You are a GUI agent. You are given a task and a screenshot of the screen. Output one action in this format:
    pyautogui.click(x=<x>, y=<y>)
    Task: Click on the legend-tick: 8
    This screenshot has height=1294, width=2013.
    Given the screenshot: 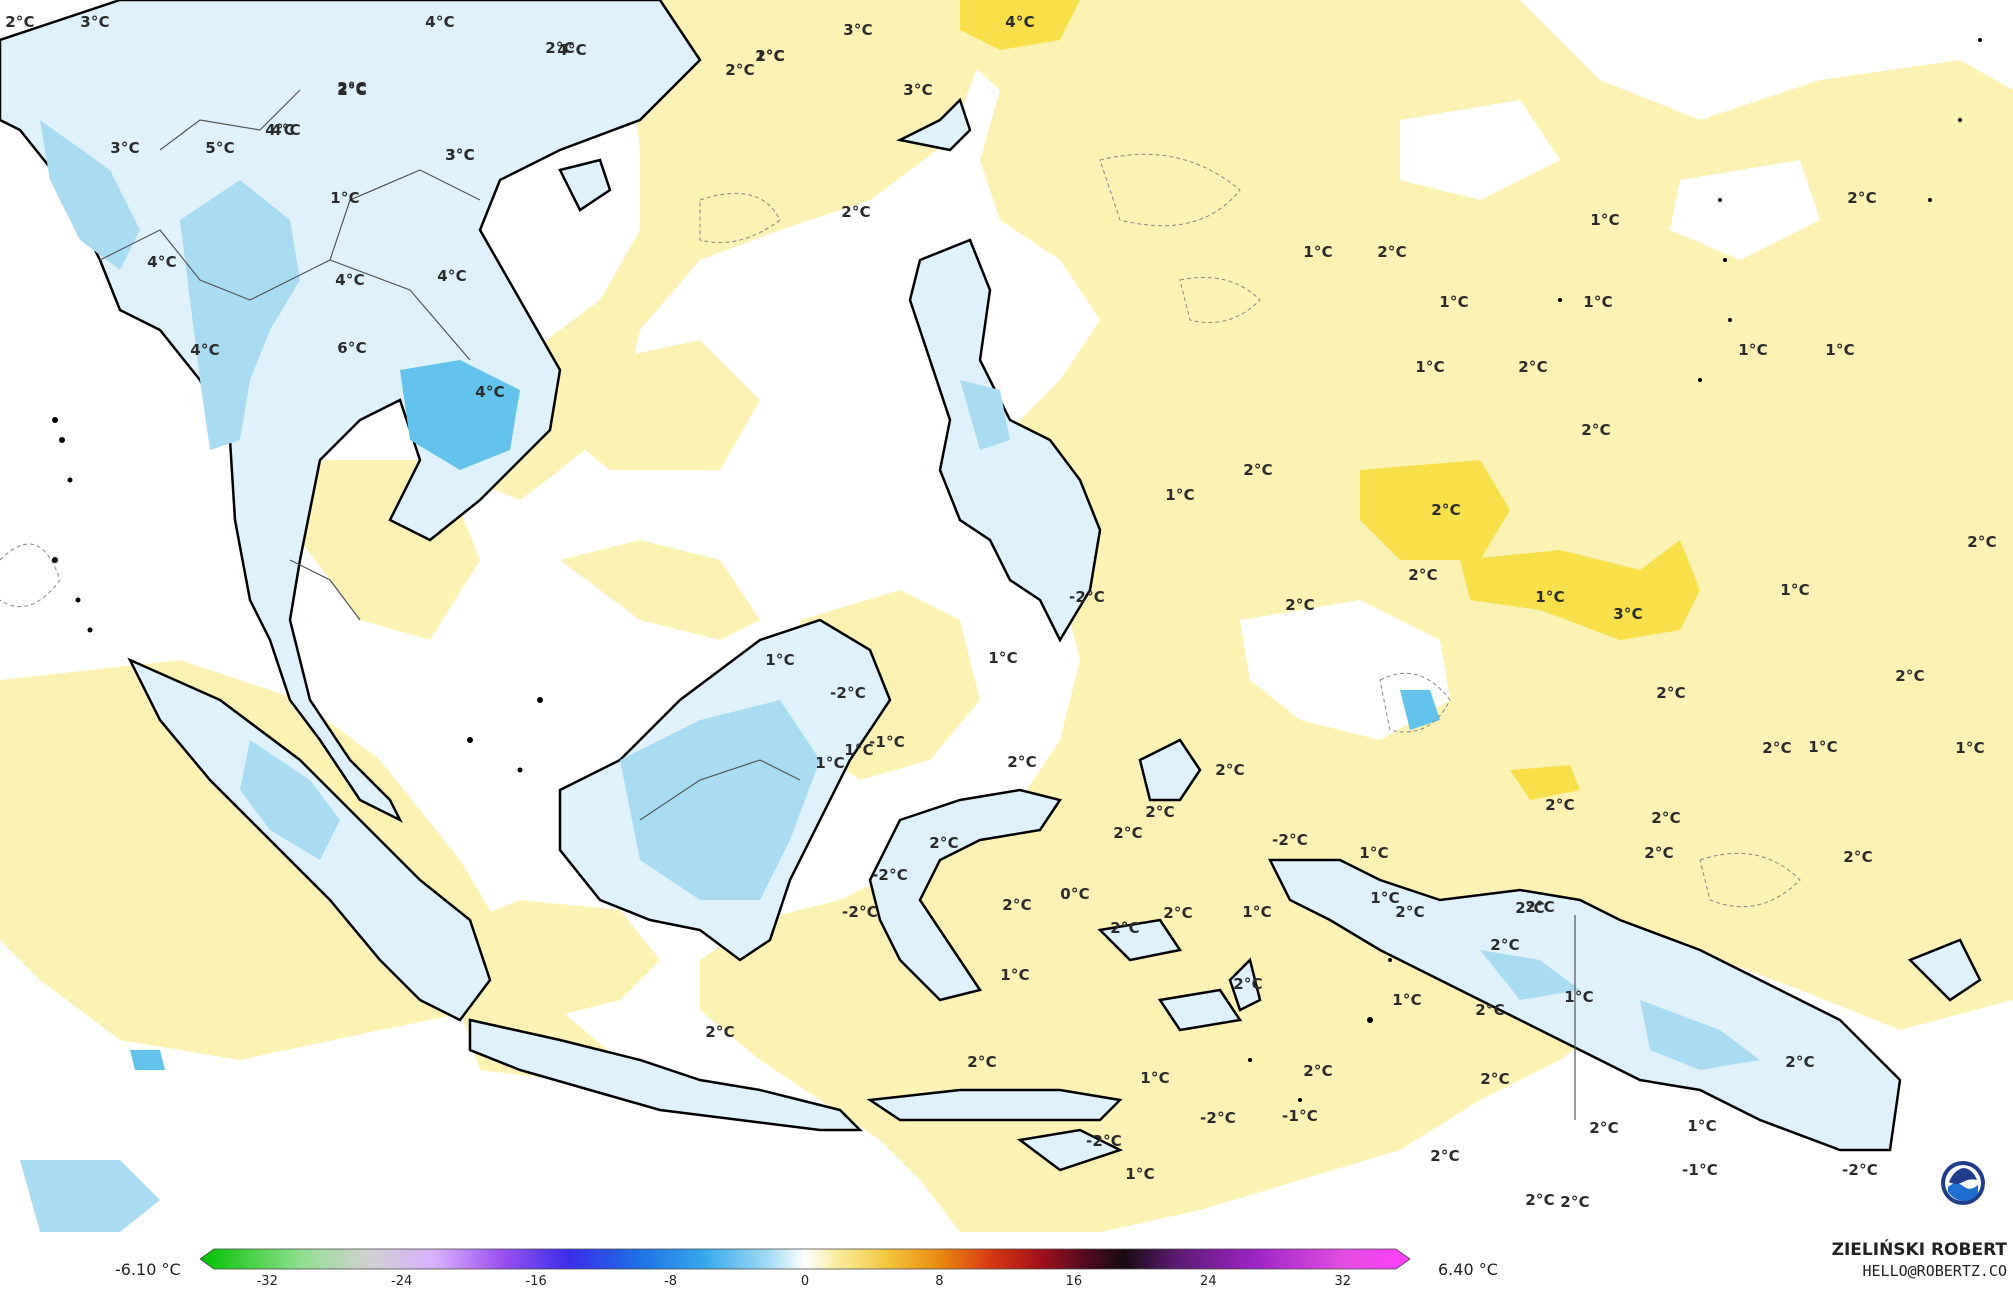 What is the action you would take?
    pyautogui.click(x=939, y=1281)
    